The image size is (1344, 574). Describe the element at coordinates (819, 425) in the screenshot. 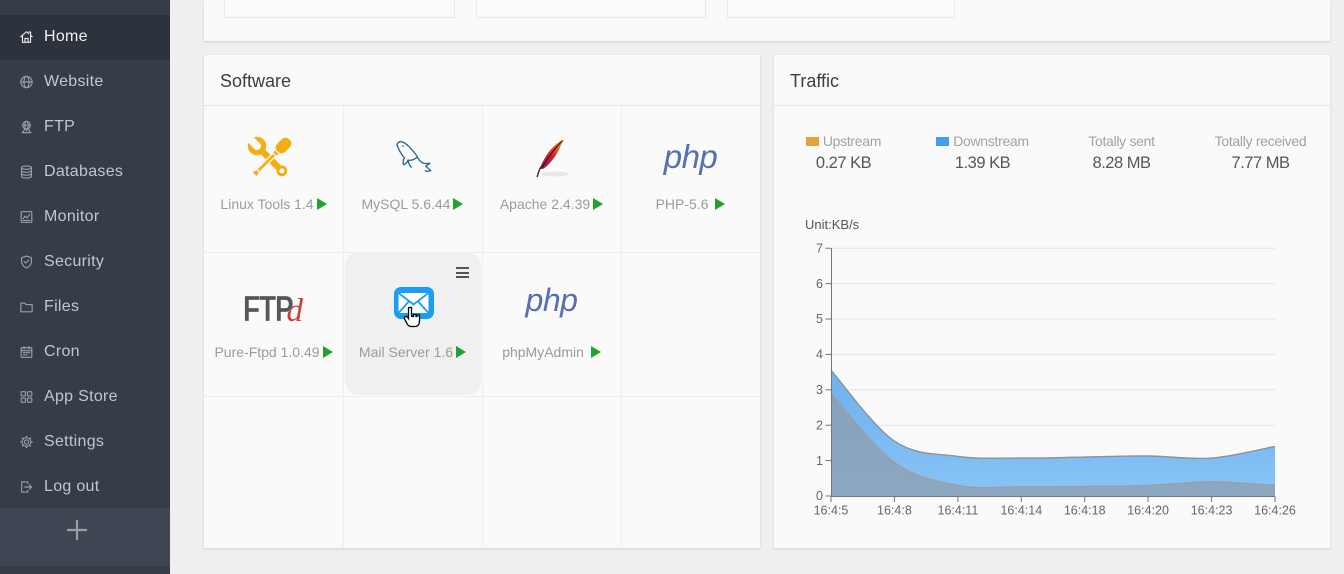

I see `svg-text: 2` at that location.